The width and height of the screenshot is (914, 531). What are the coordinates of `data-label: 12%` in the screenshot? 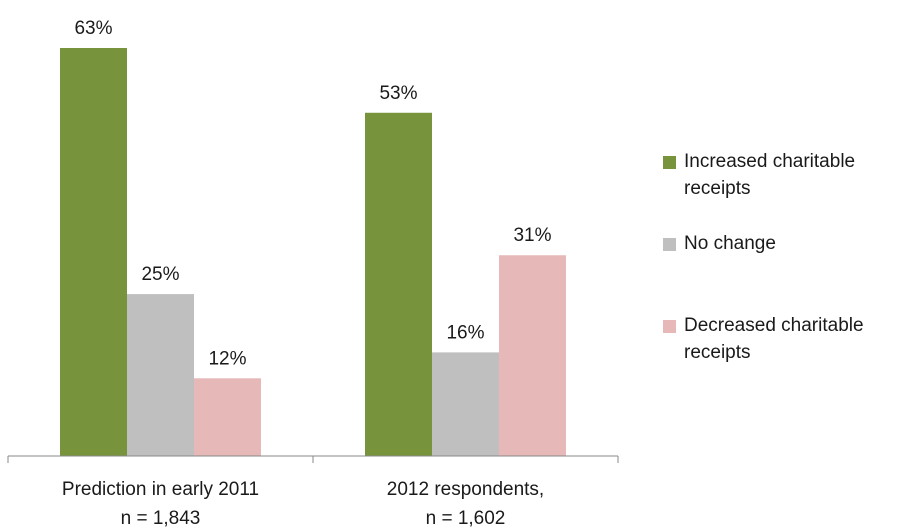 It's located at (227, 358).